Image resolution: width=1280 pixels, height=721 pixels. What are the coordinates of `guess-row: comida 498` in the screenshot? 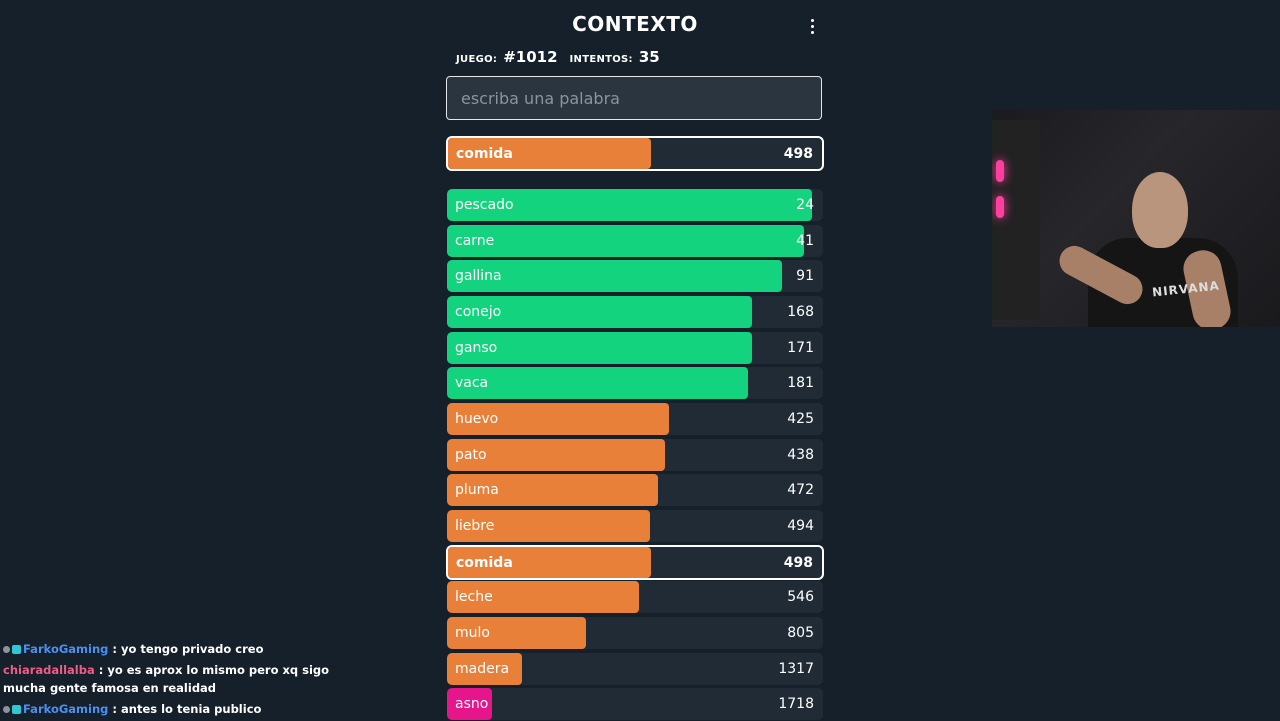 It's located at (635, 562).